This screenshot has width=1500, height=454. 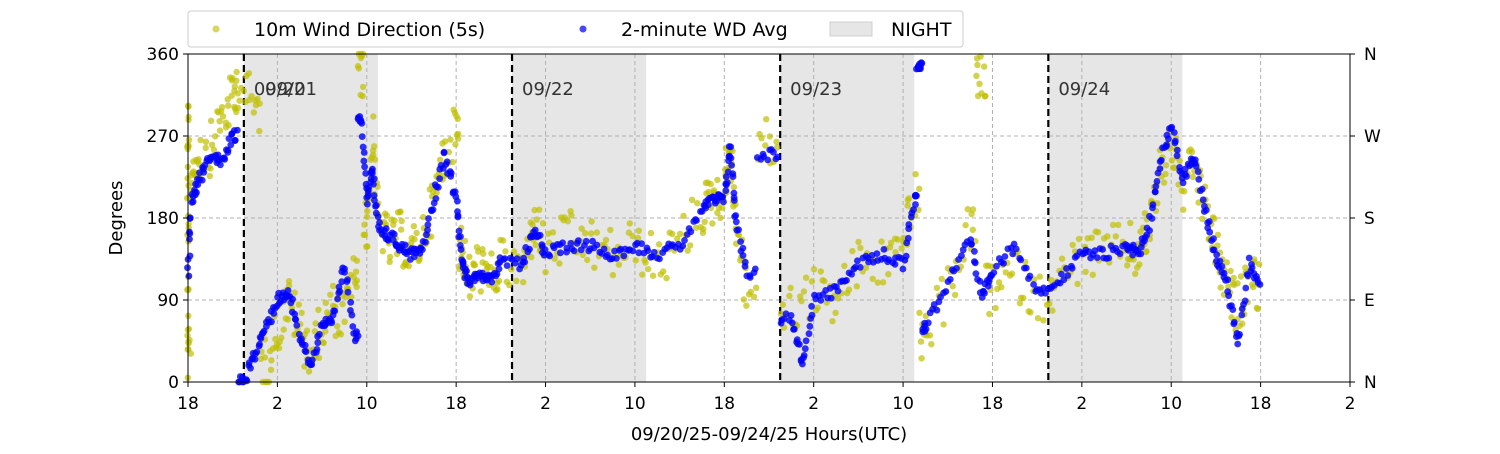 What do you see at coordinates (704, 30) in the screenshot?
I see `legend-item-2min-avg-label: 2-minute WD Avg` at bounding box center [704, 30].